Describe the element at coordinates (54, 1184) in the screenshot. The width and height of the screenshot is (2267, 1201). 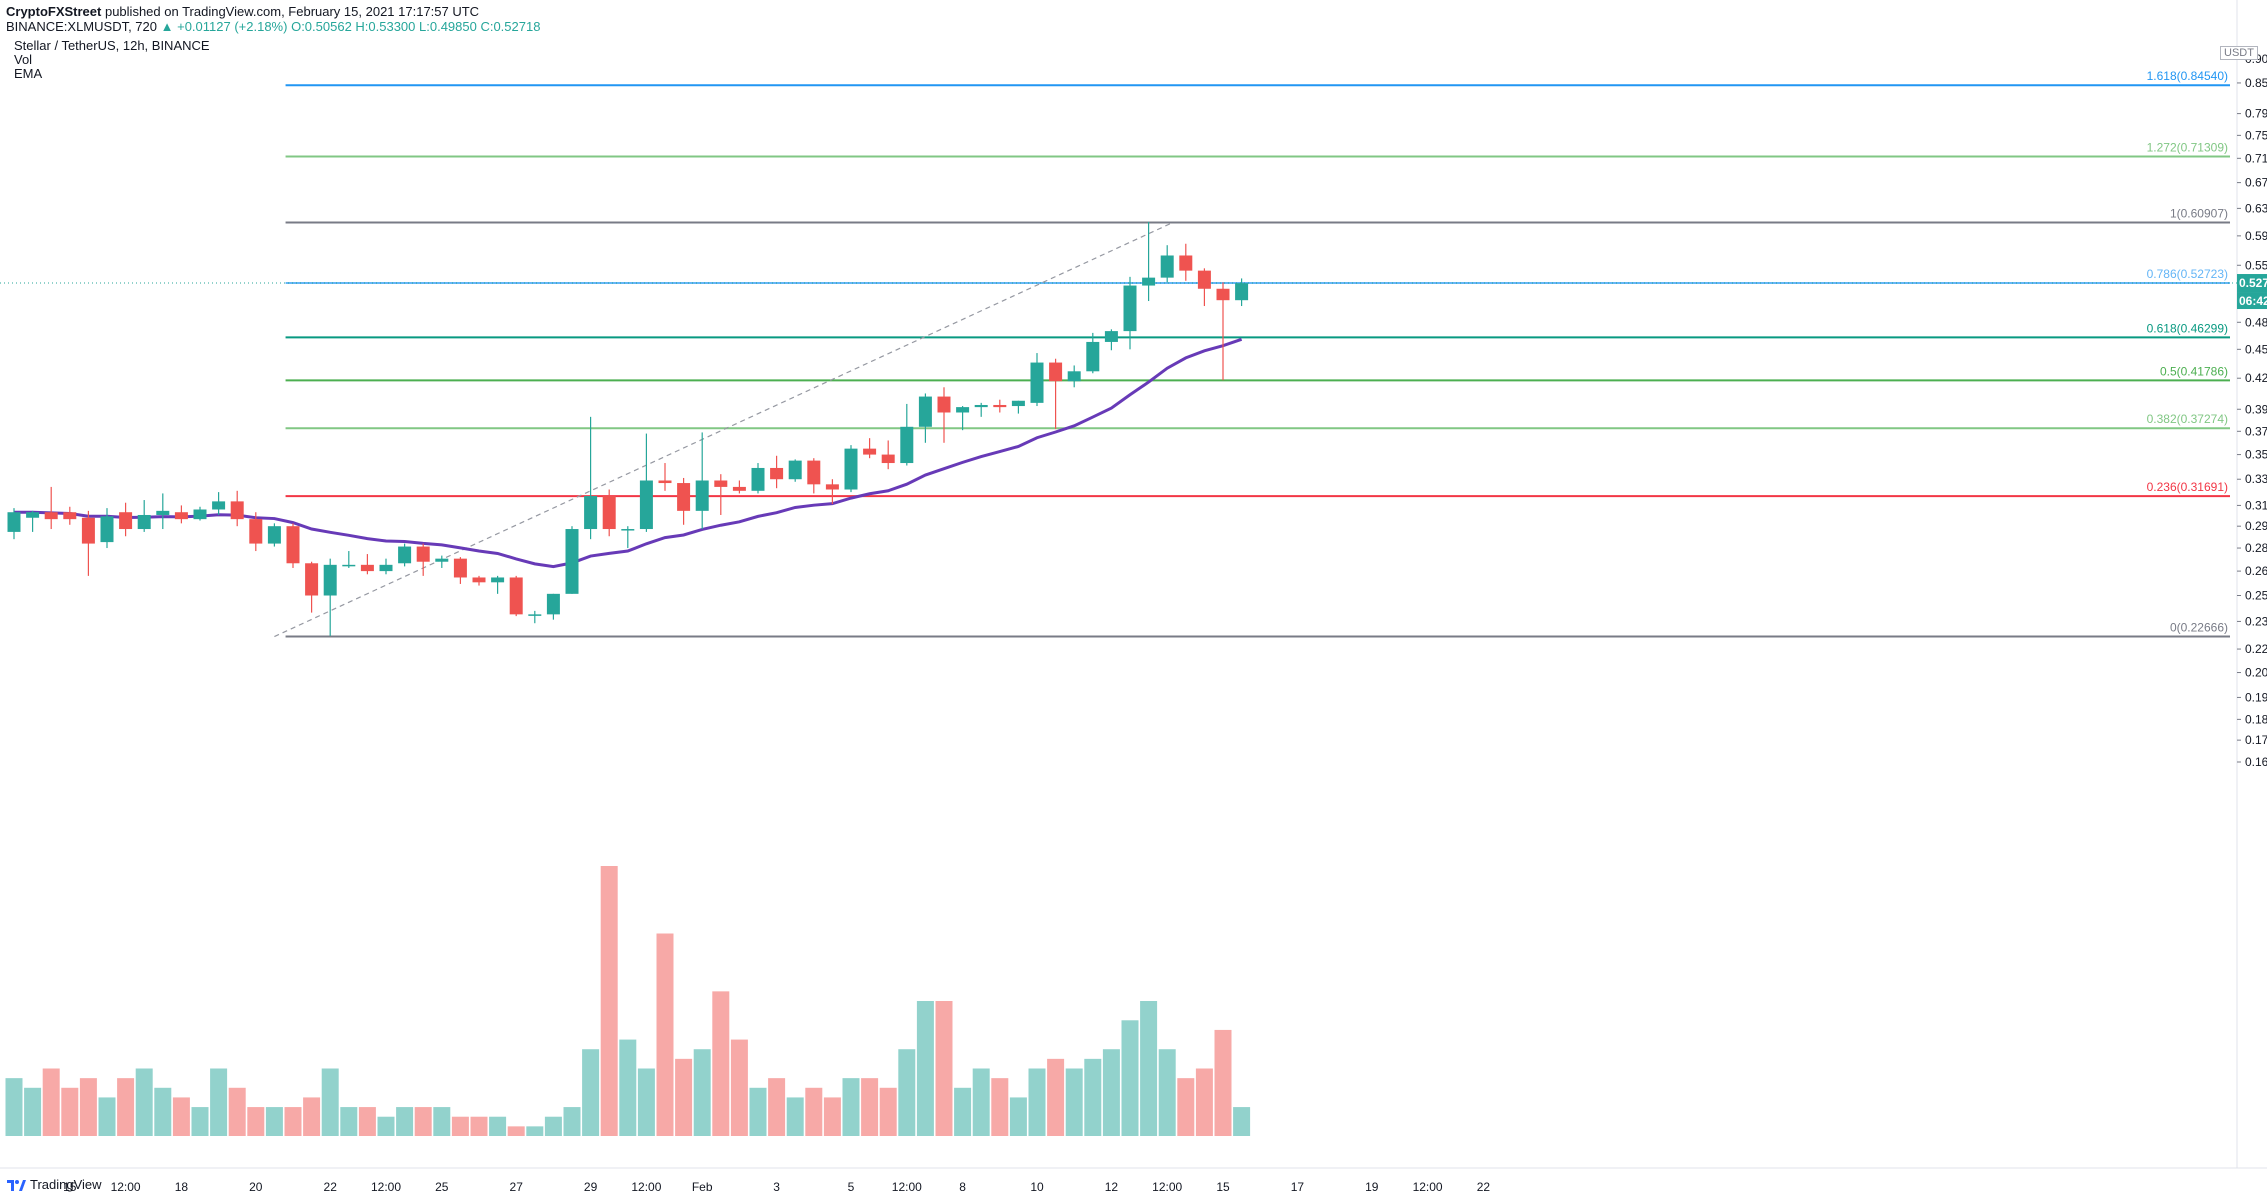
I see `tradingview-branding: TradingView` at that location.